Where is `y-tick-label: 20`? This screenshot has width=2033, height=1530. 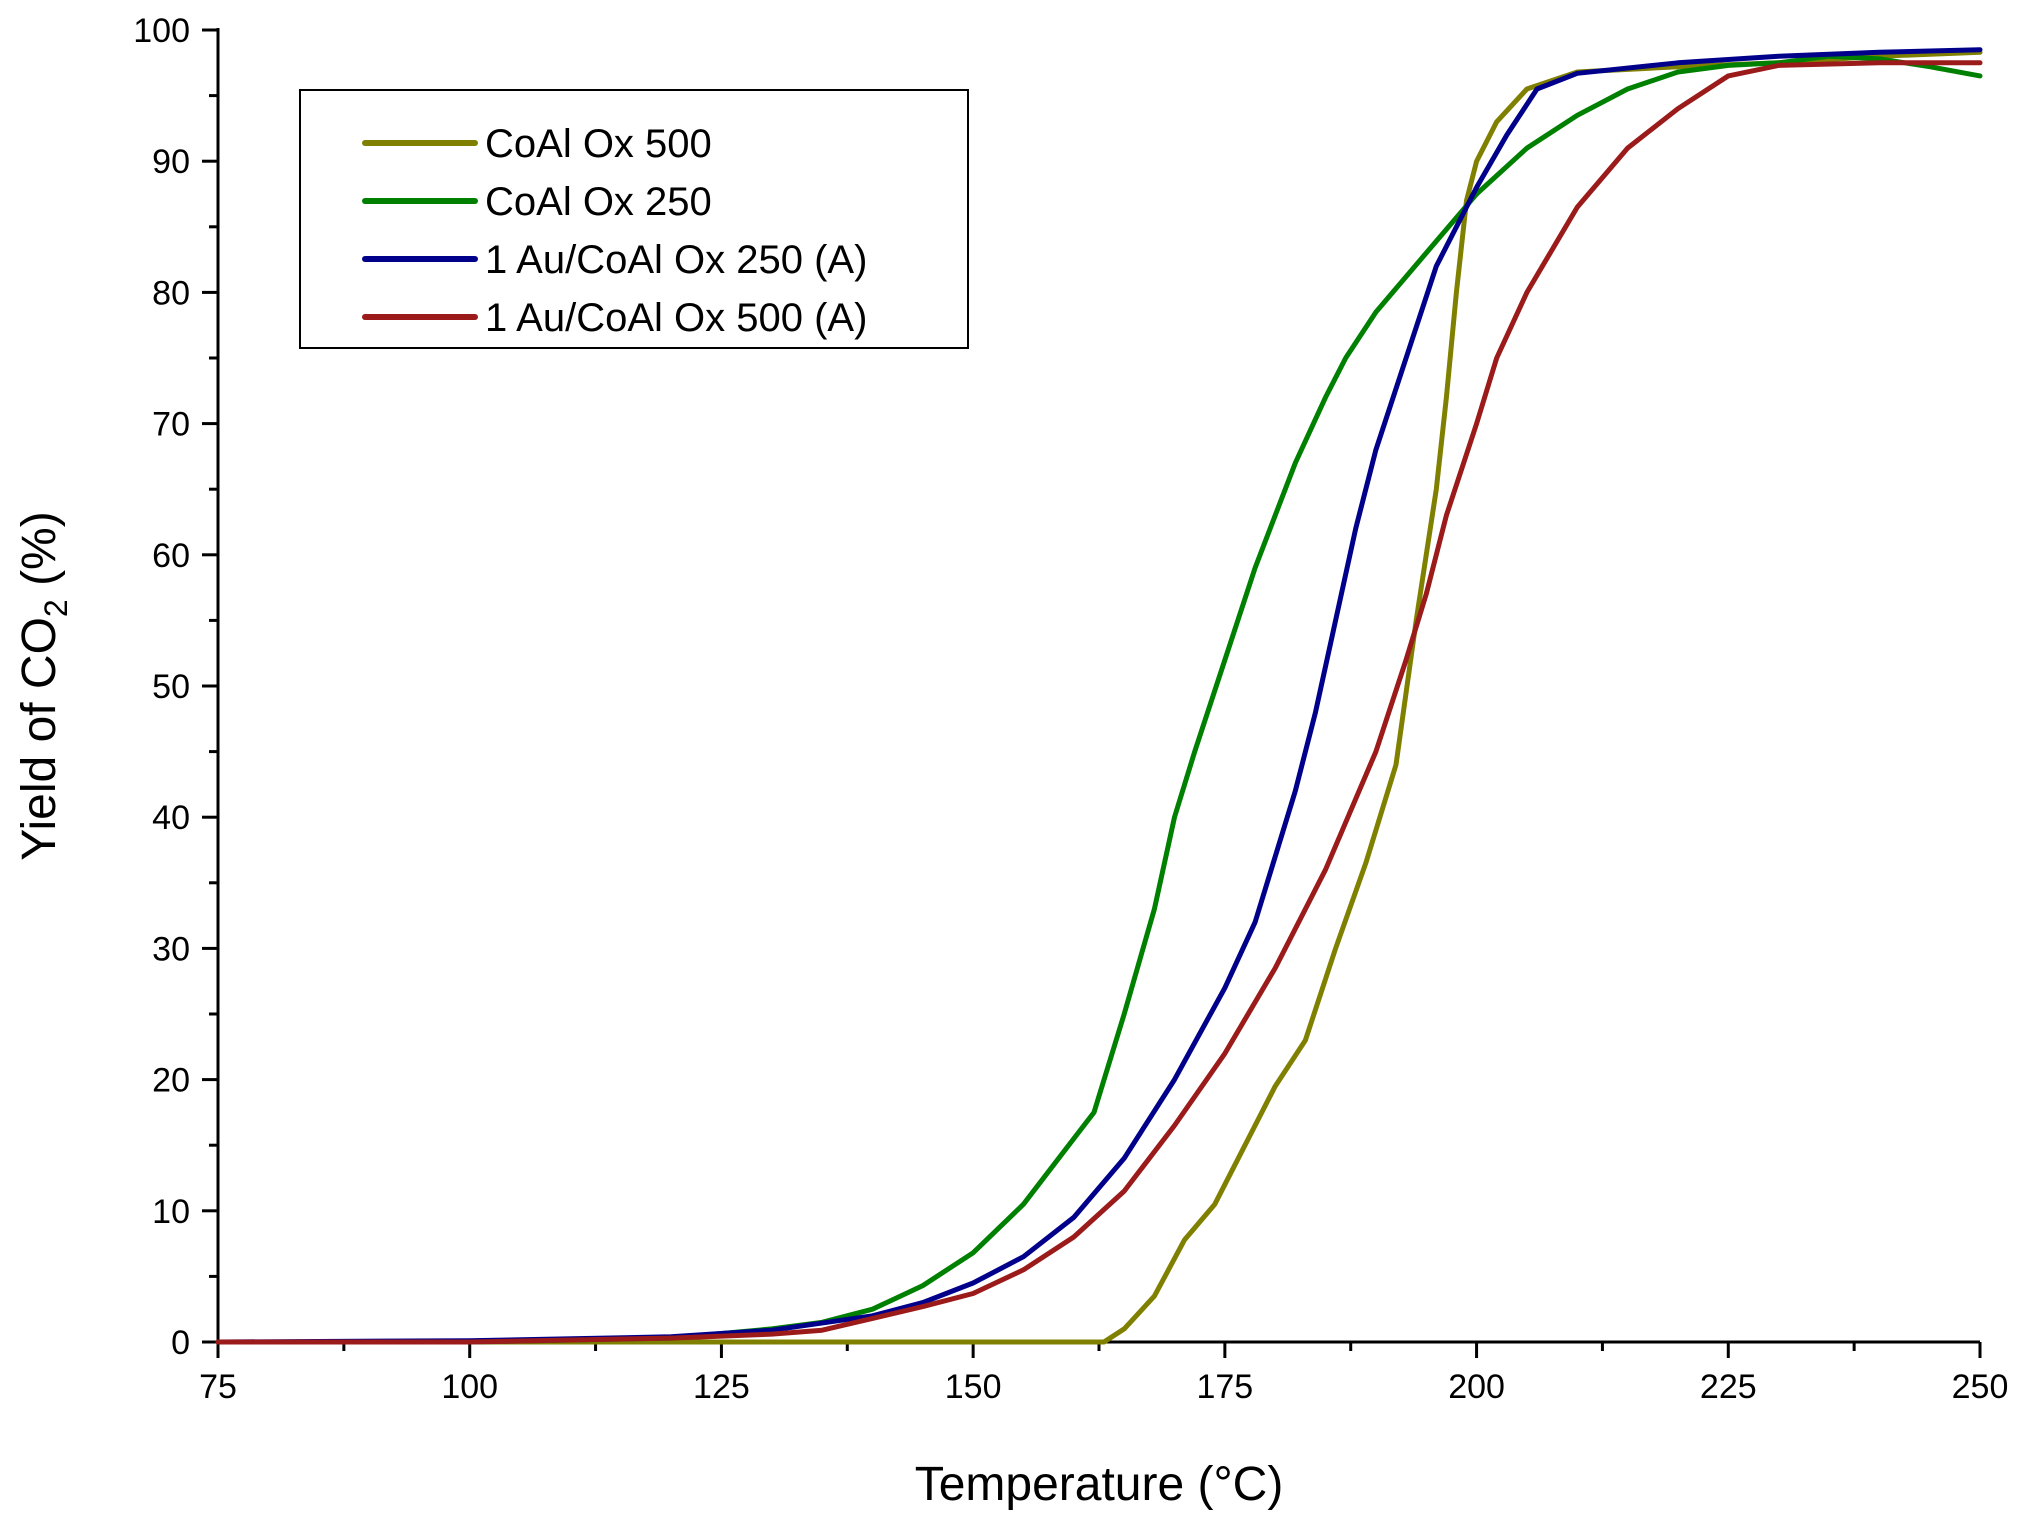 y-tick-label: 20 is located at coordinates (171, 1081).